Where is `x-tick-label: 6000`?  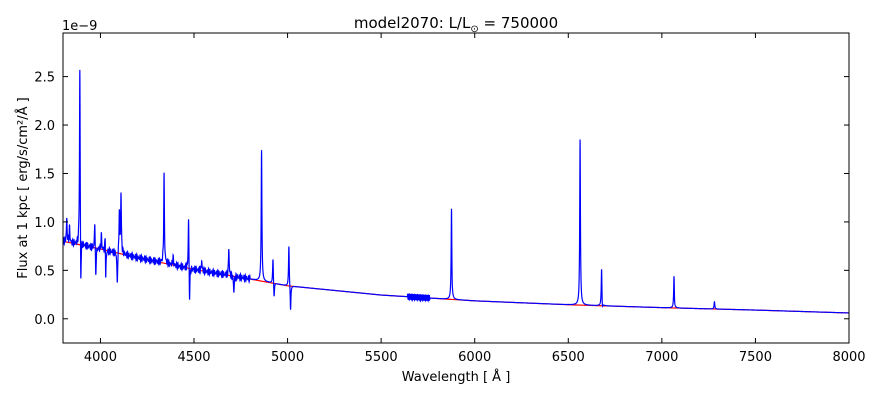 x-tick-label: 6000 is located at coordinates (474, 357).